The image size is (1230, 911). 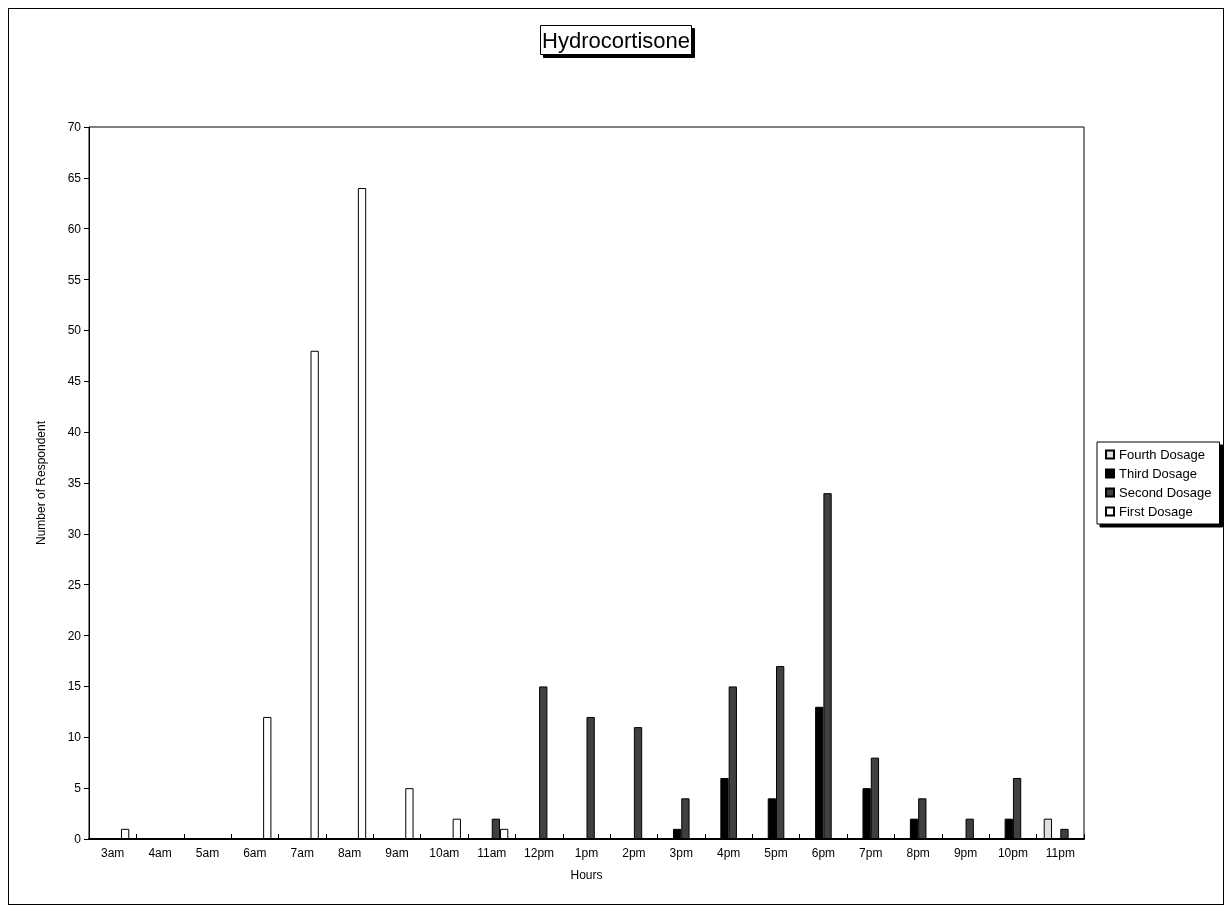 I want to click on y-tick-label: 20, so click(x=74, y=635).